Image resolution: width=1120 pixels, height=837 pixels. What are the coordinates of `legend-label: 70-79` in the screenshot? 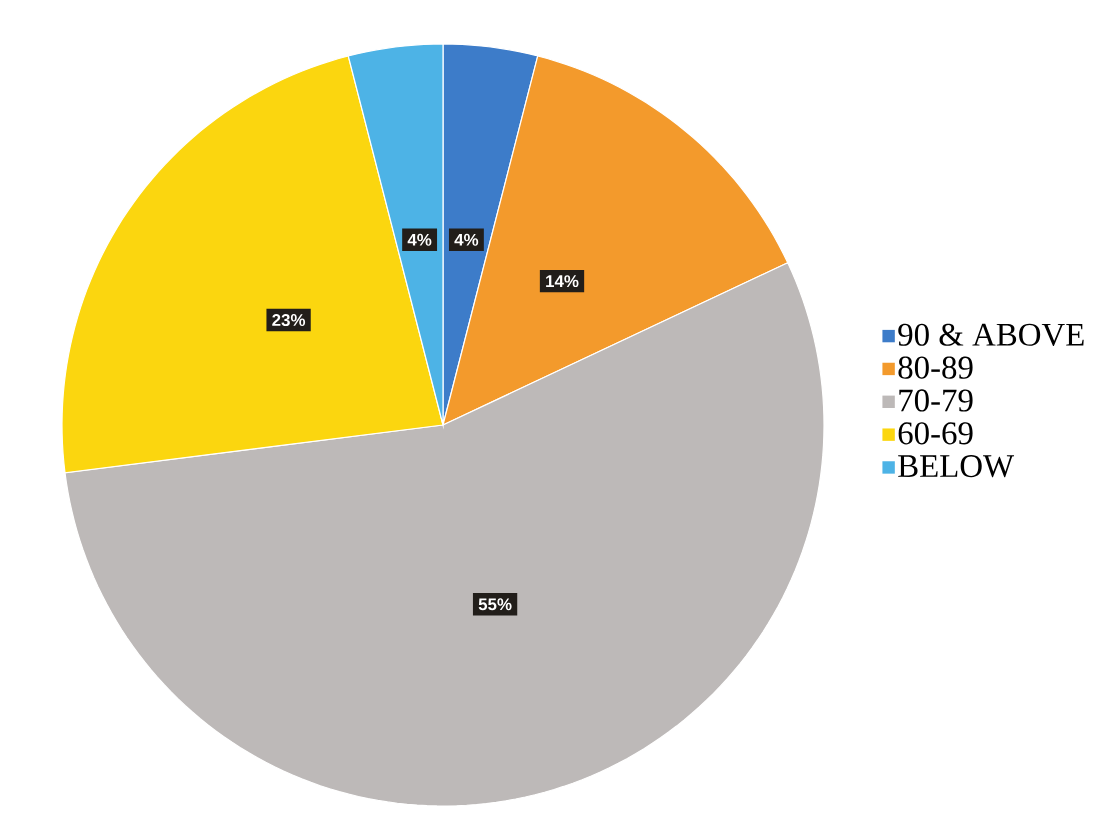 It's located at (936, 400).